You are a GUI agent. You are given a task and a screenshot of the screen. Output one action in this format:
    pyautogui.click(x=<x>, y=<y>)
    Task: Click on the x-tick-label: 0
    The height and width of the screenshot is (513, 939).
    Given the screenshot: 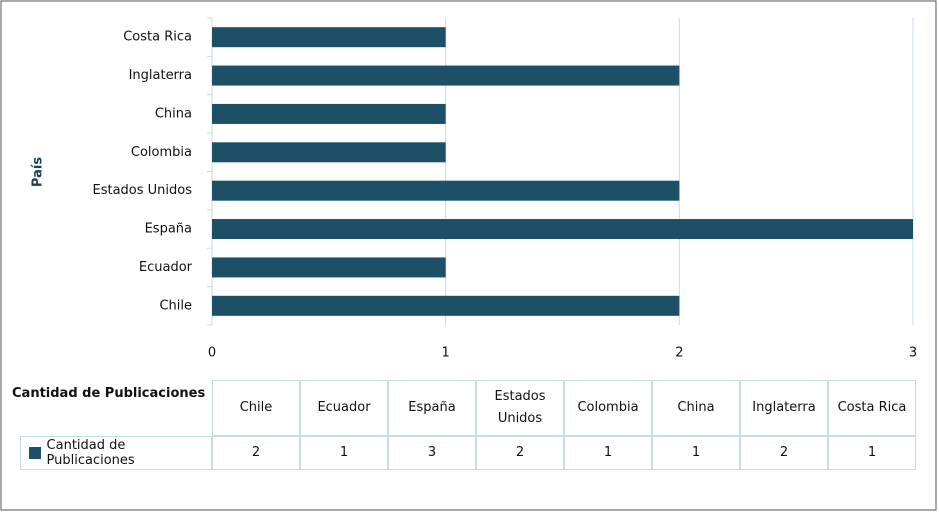 What is the action you would take?
    pyautogui.click(x=212, y=353)
    